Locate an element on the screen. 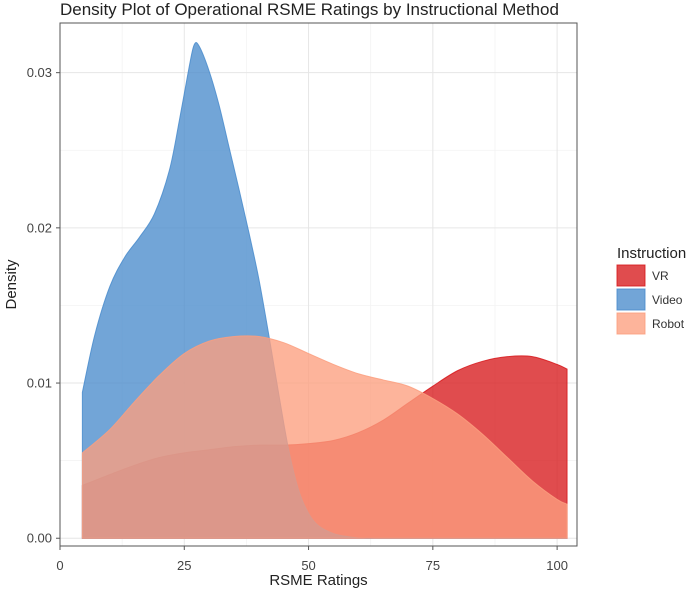  legend-title: Instruction is located at coordinates (651, 253).